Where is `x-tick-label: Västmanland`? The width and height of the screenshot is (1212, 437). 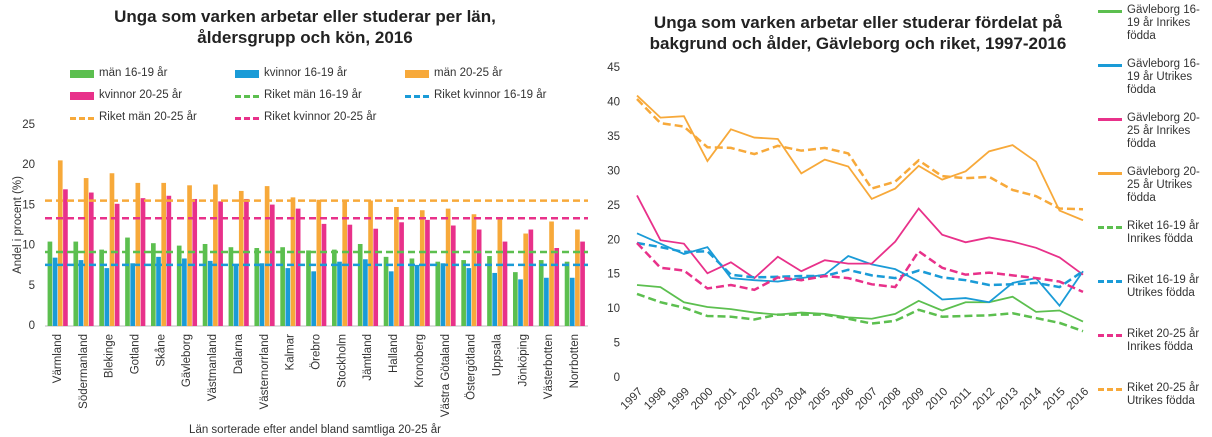 x-tick-label: Västmanland is located at coordinates (213, 367).